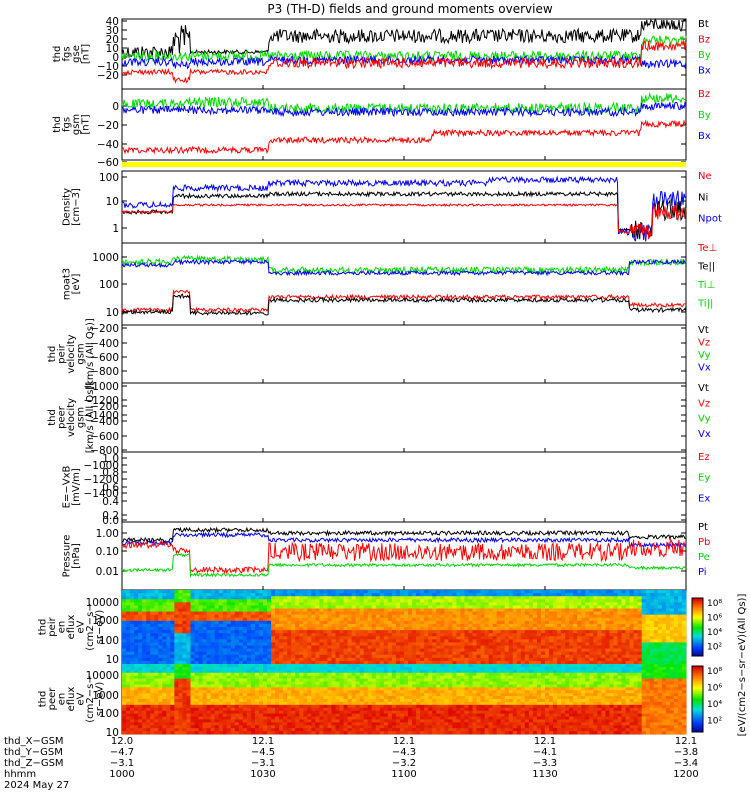 The width and height of the screenshot is (750, 800). I want to click on ytick-label: −600, so click(104, 437).